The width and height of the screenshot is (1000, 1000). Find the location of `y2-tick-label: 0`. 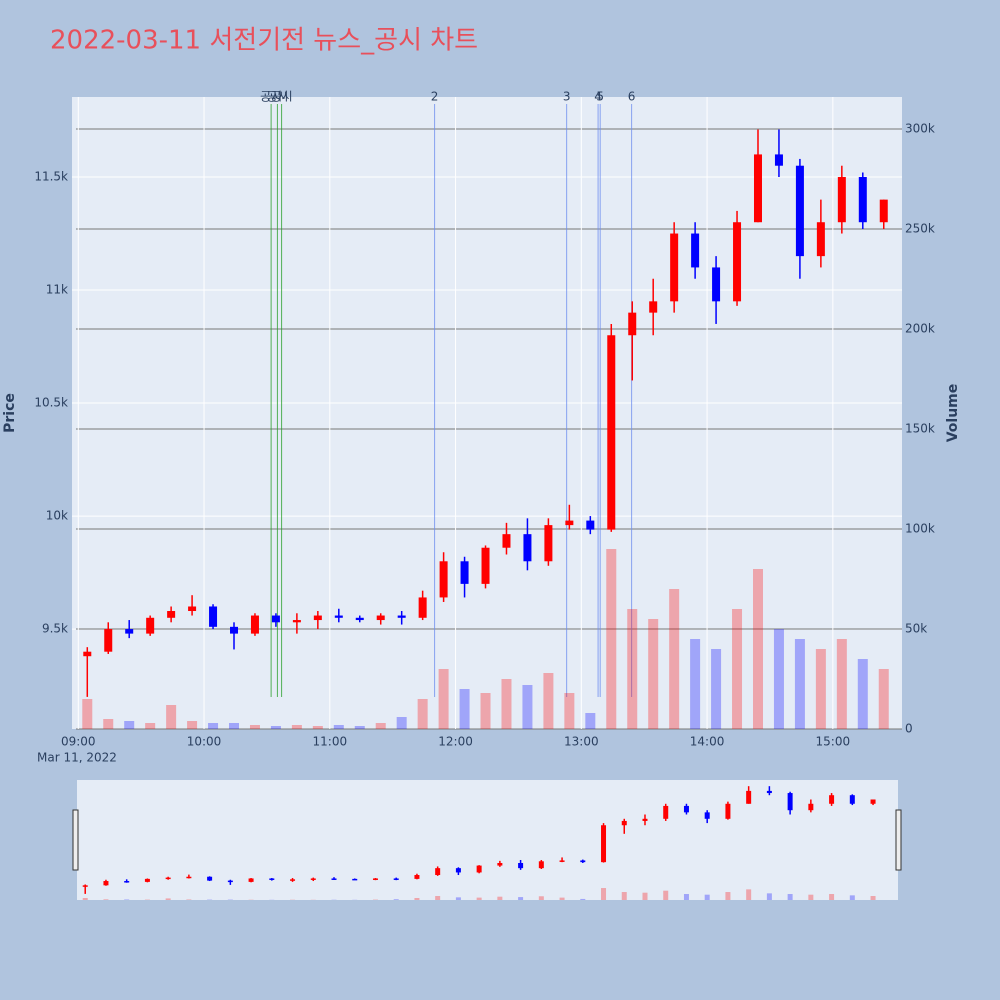

y2-tick-label: 0 is located at coordinates (909, 729).